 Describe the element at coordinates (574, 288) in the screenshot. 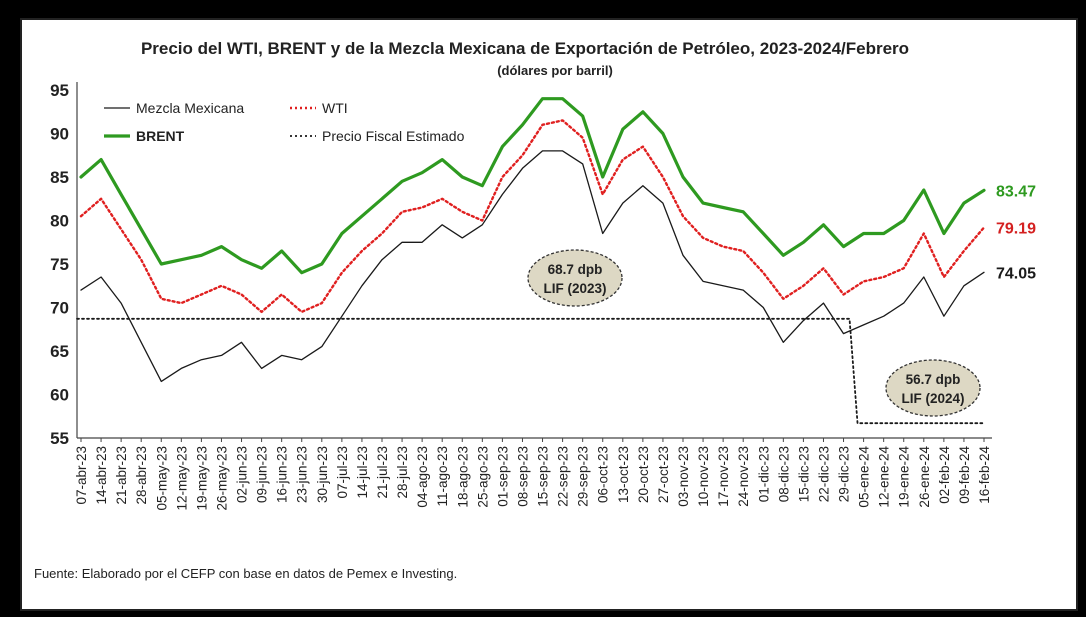

I see `annotation-text: LIF (2023)` at that location.